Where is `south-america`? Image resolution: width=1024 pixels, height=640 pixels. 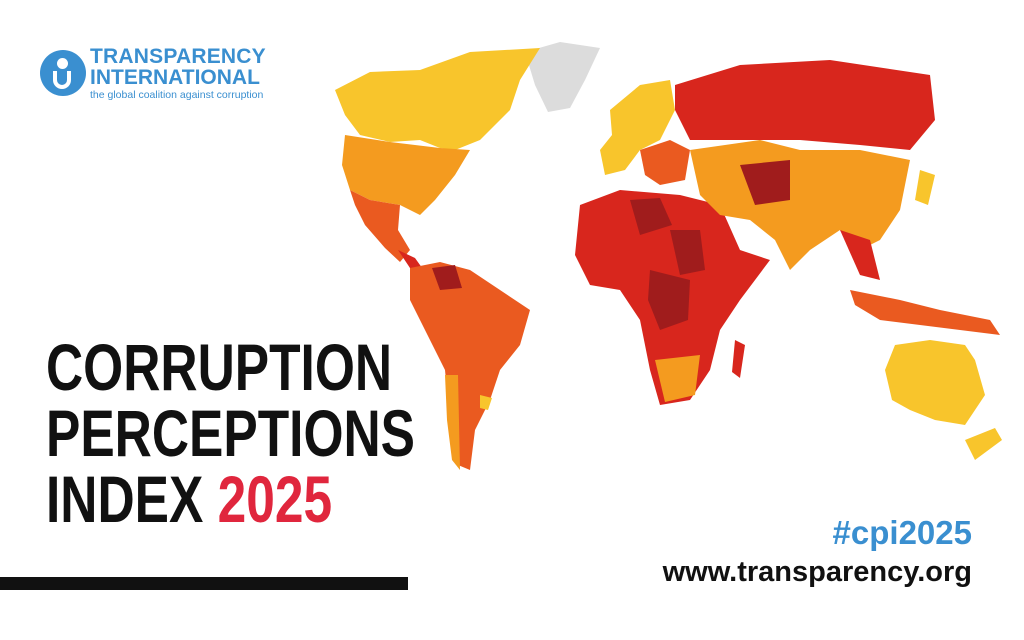
south-america is located at coordinates (470, 366).